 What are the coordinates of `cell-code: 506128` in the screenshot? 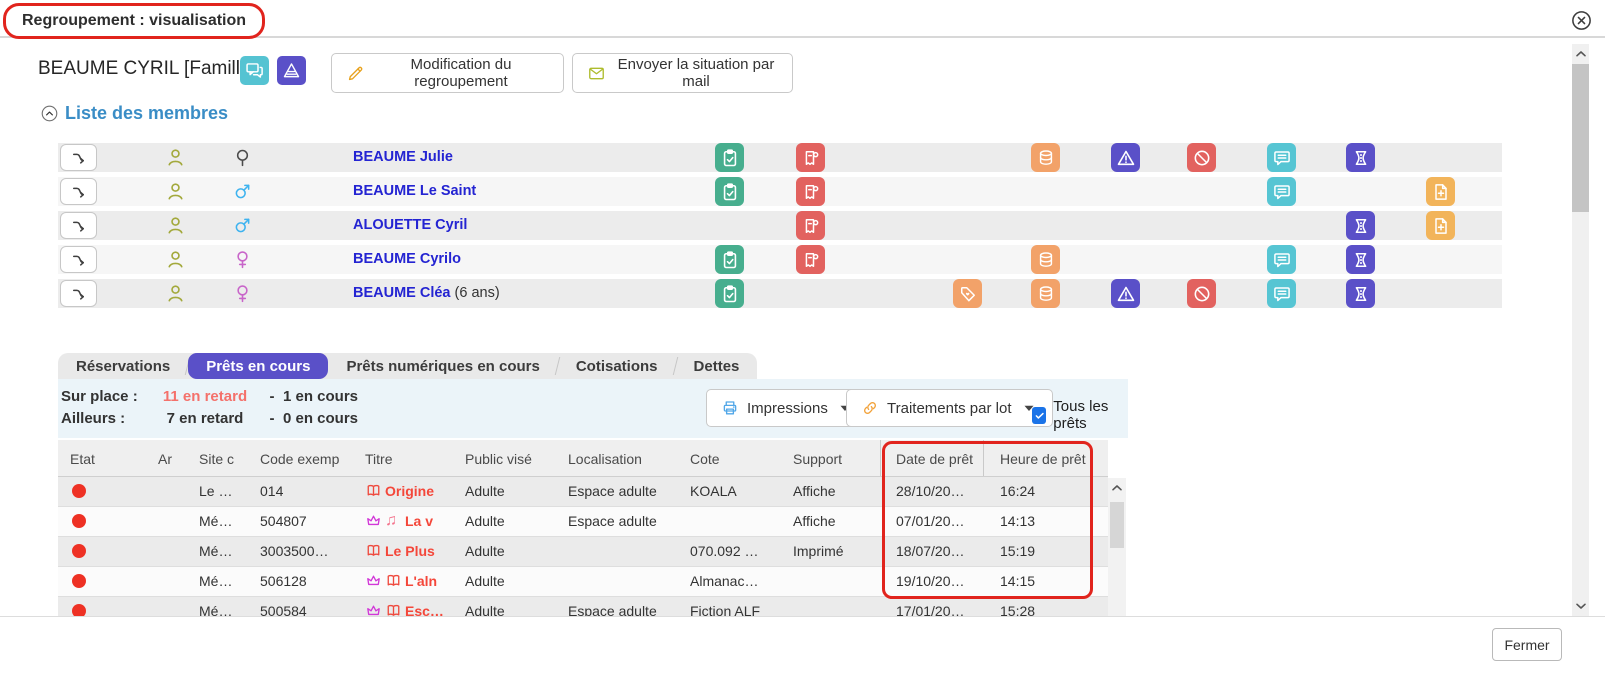 It's located at (283, 581).